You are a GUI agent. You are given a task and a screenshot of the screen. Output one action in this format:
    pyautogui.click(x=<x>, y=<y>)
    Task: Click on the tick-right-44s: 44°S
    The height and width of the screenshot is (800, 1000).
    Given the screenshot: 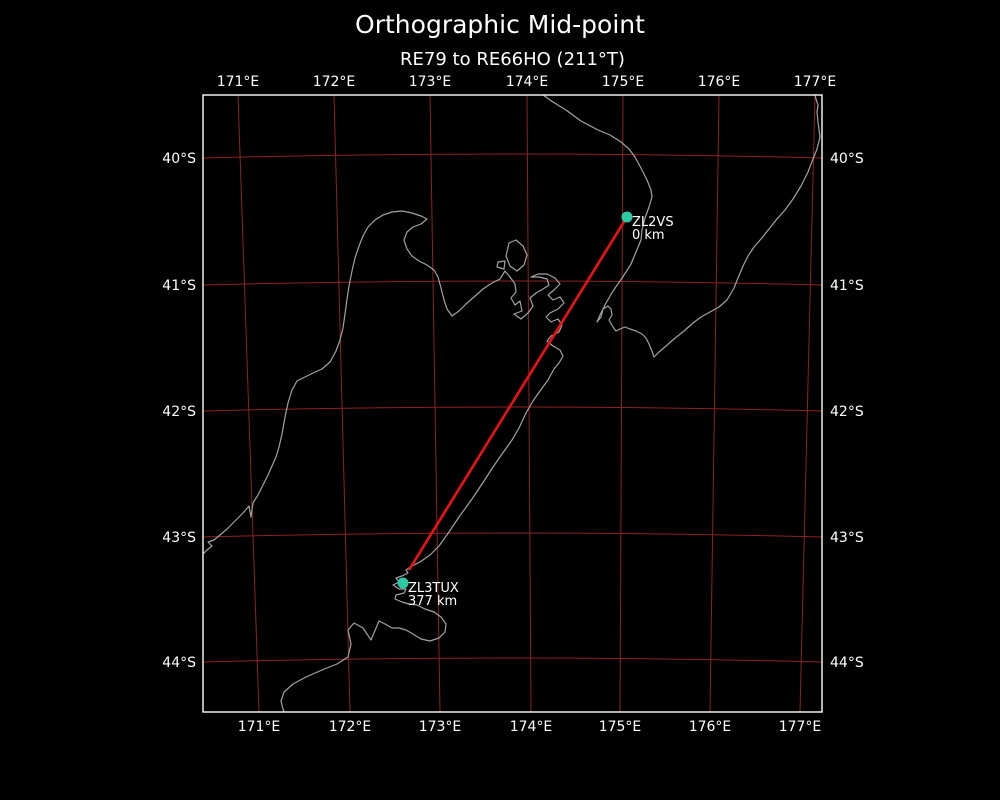 What is the action you would take?
    pyautogui.click(x=847, y=663)
    